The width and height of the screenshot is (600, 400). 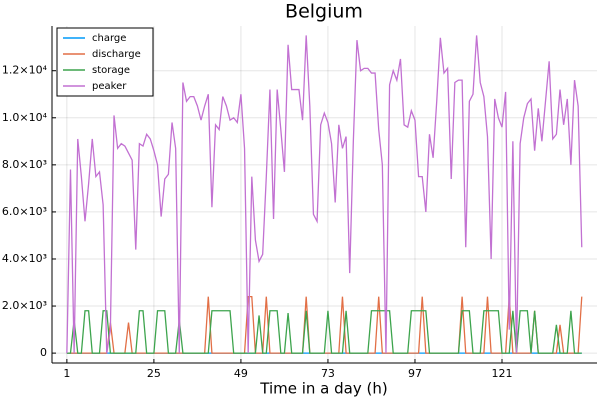 I want to click on legend-label: charge, so click(x=109, y=38).